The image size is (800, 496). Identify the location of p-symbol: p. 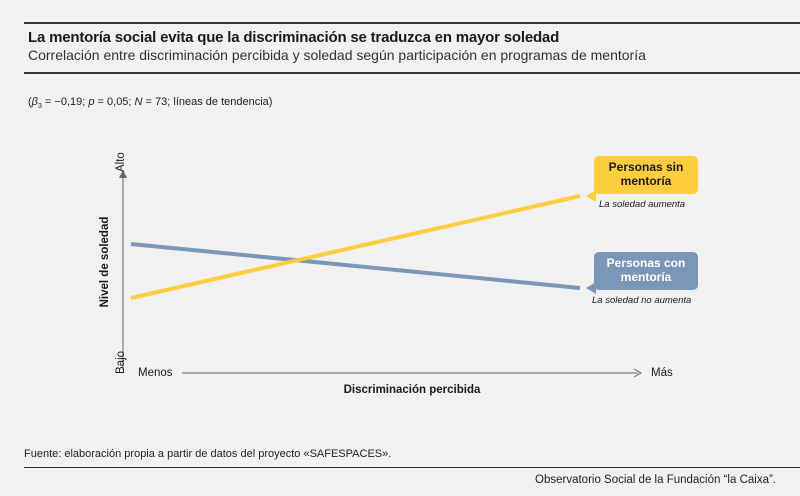
(91, 102).